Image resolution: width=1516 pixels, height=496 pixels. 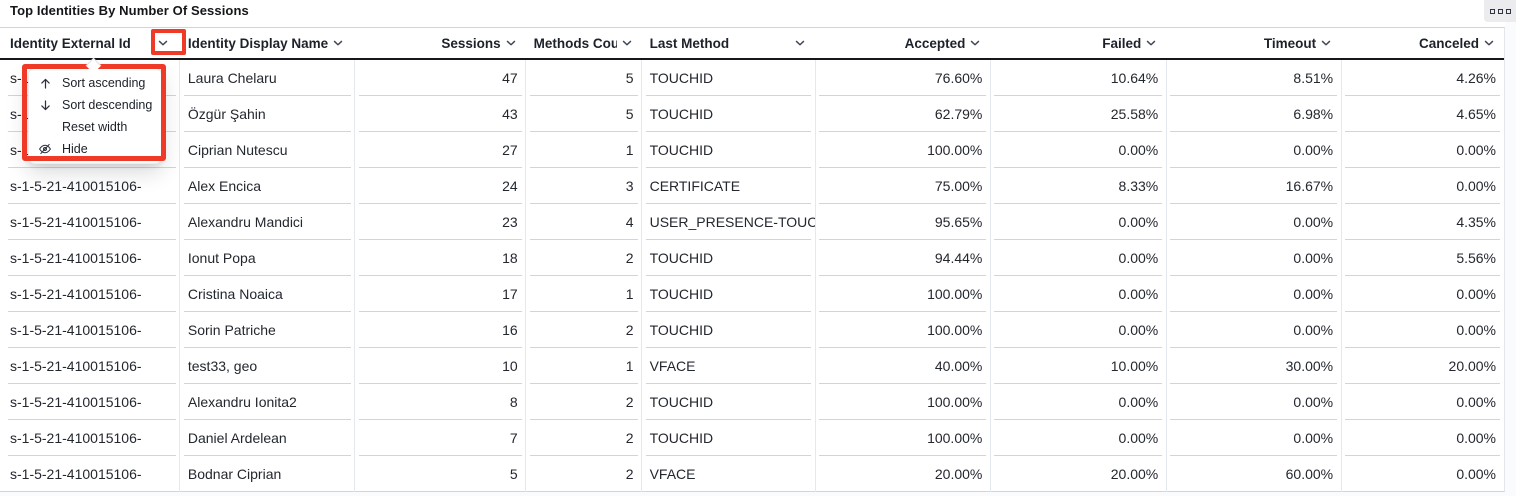 I want to click on cell-timeout: 8.51%, so click(x=1253, y=78).